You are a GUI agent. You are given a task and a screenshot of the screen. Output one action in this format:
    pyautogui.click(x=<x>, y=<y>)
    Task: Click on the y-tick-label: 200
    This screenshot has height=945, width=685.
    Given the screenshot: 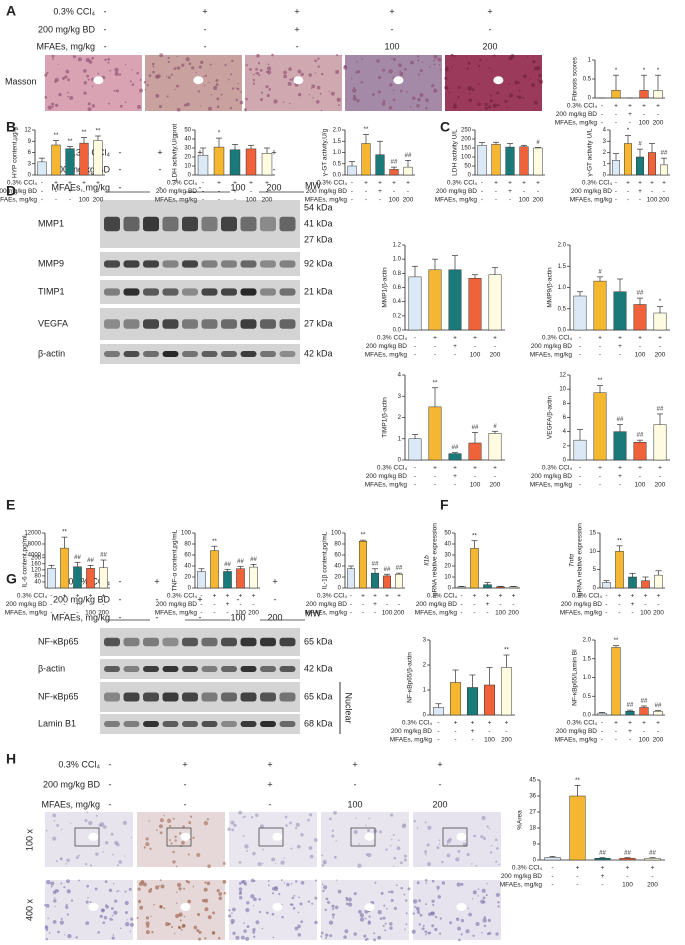 What is the action you would take?
    pyautogui.click(x=466, y=140)
    